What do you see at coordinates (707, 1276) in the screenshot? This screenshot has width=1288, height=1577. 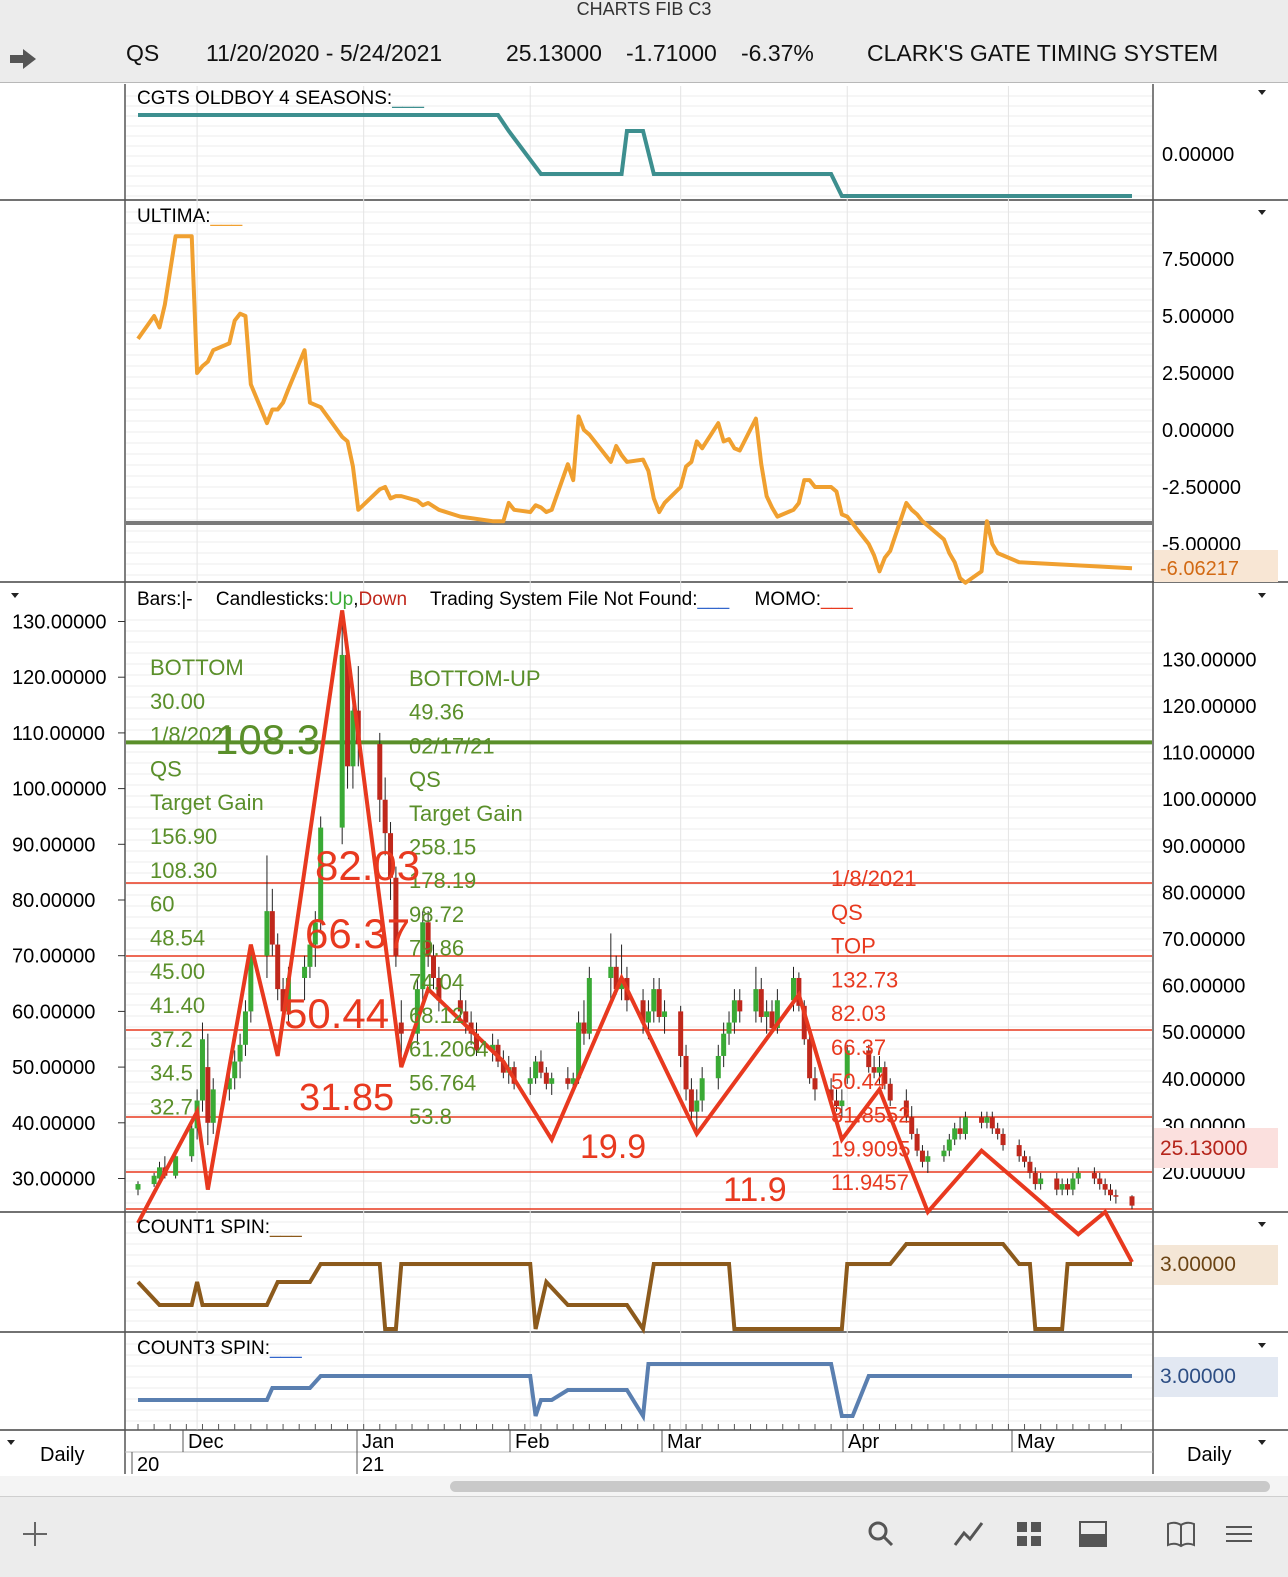 I see `count1-panel: COUNT1 SPIN:___ 3.00000` at bounding box center [707, 1276].